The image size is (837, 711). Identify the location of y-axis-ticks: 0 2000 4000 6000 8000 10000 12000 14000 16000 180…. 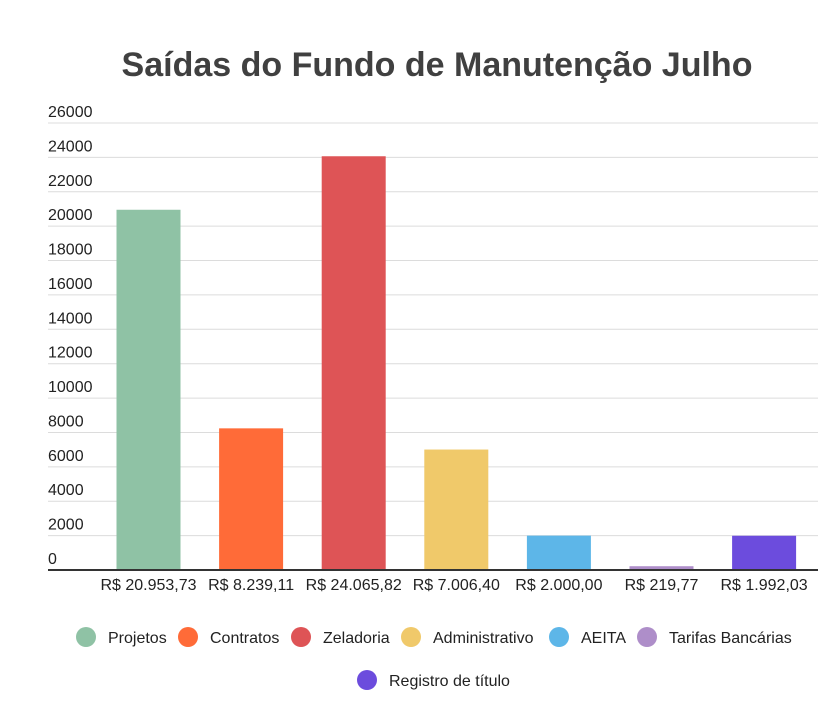
(70, 336).